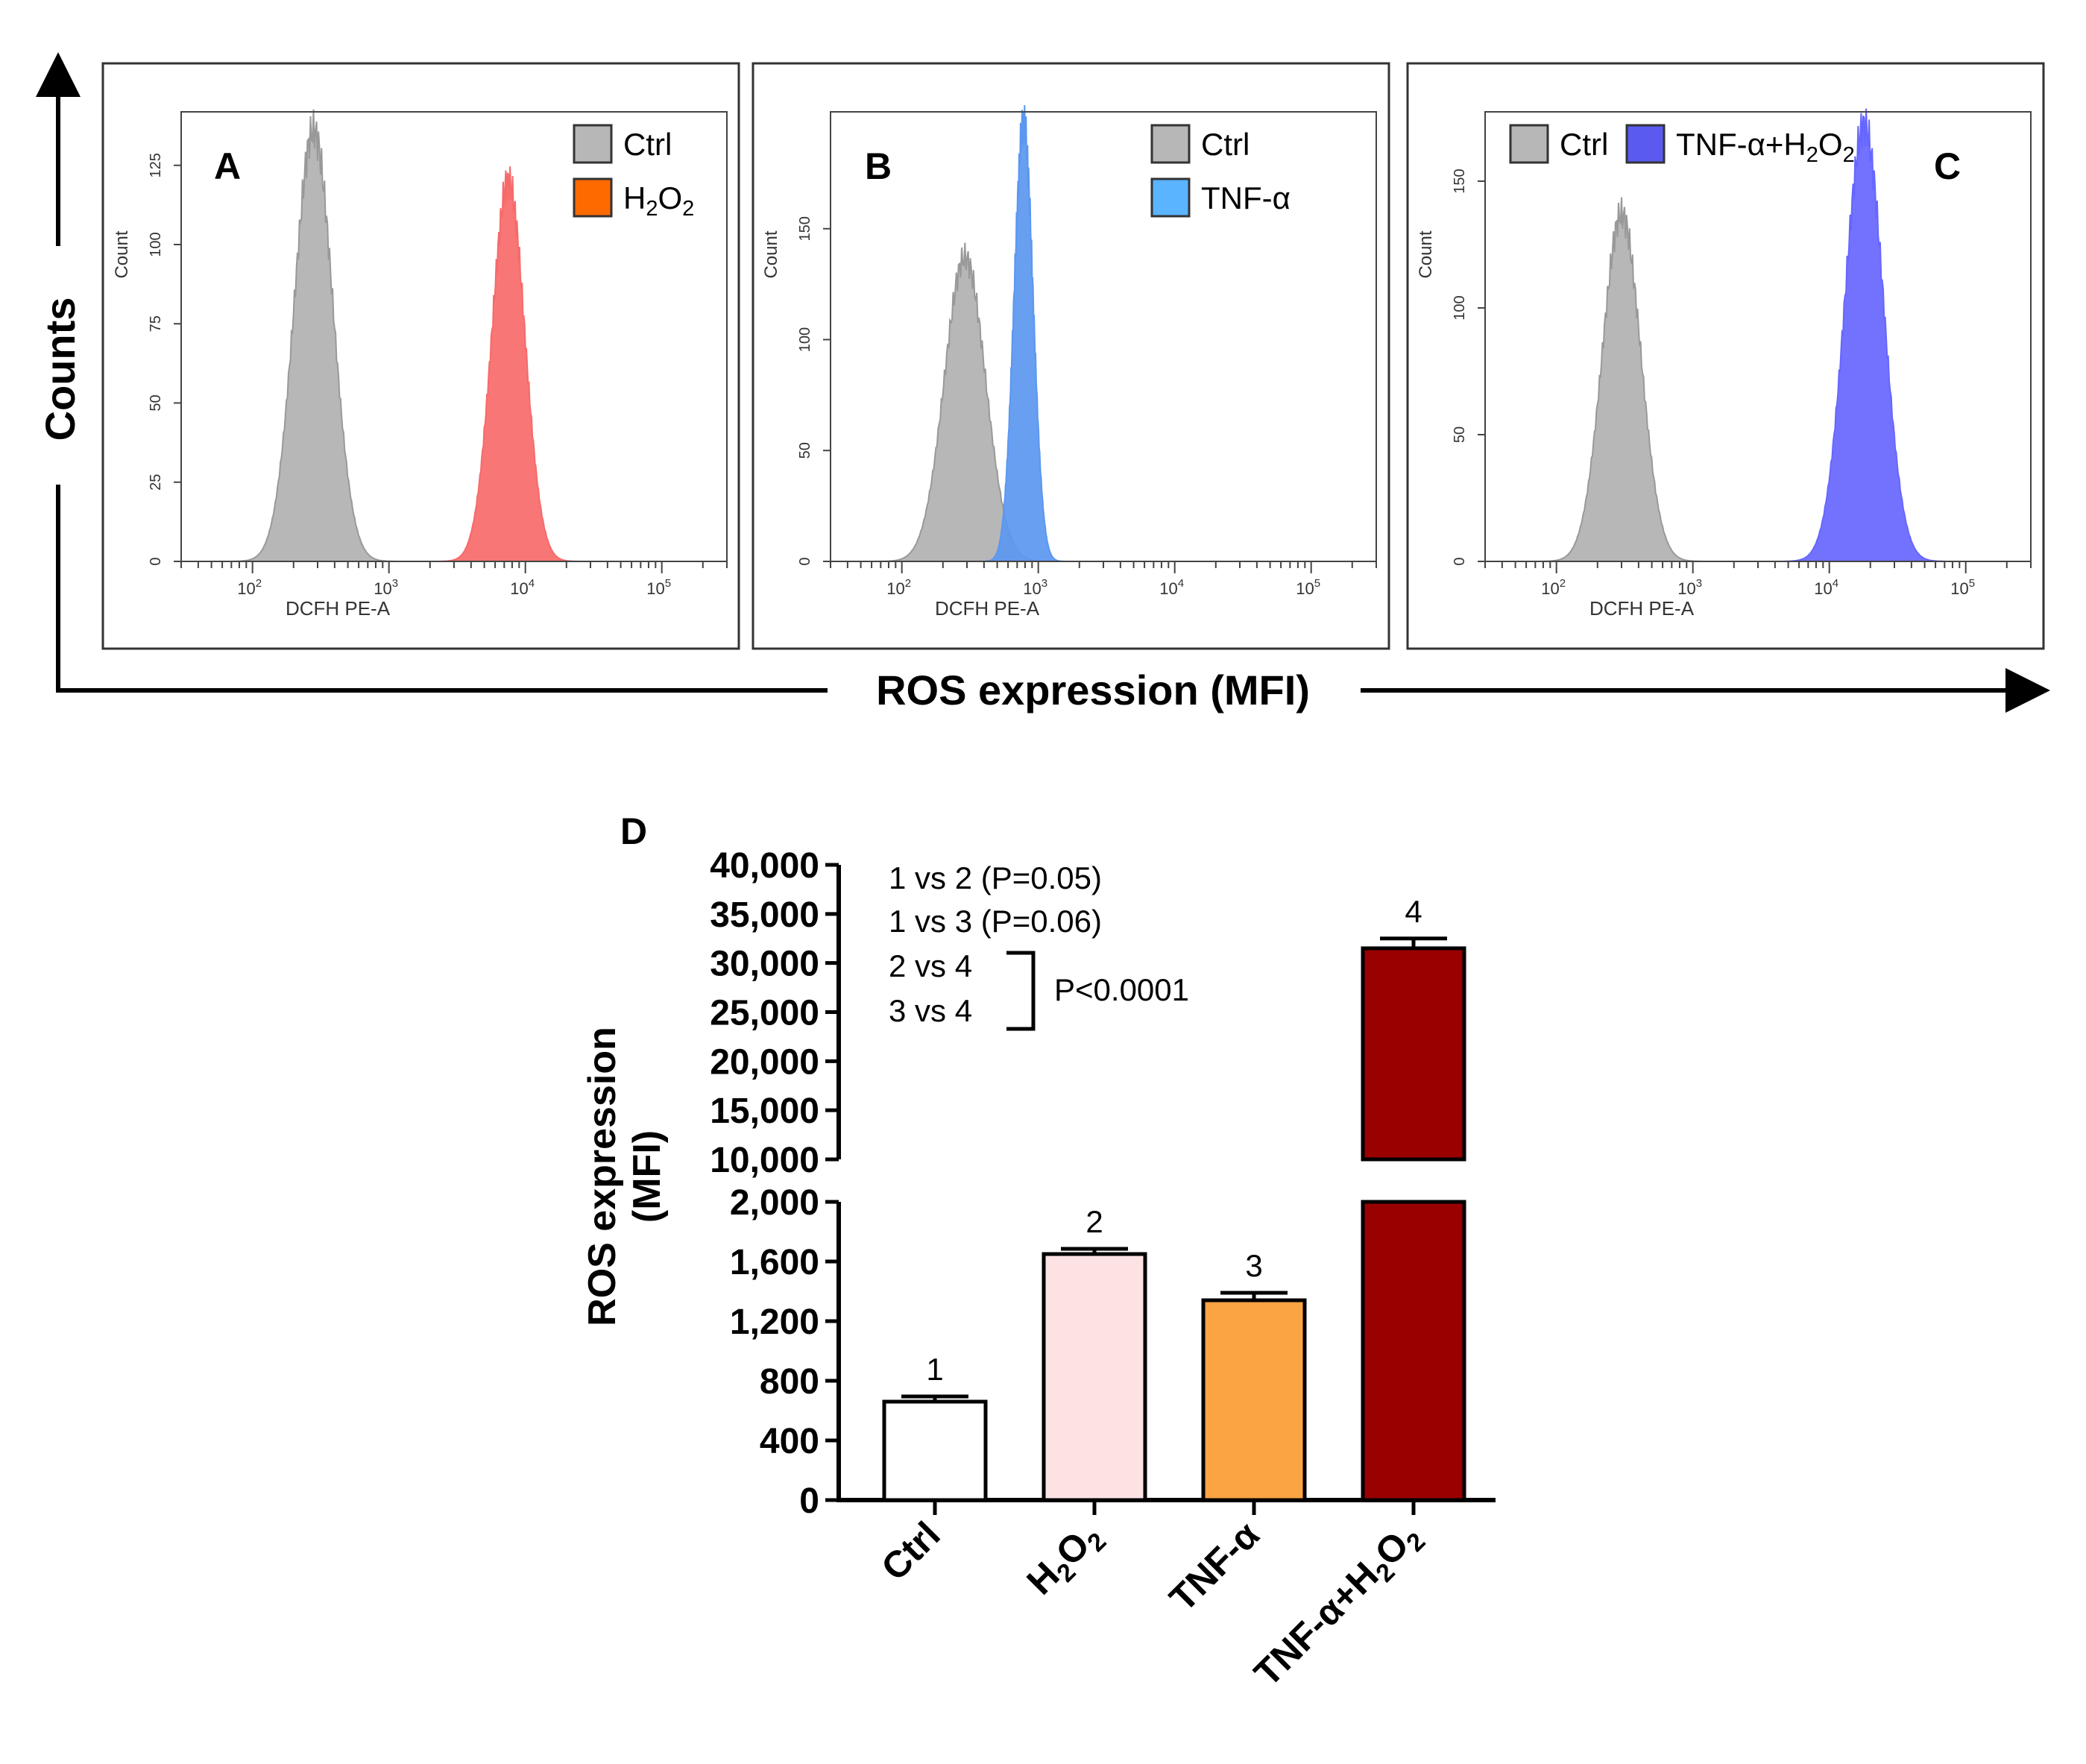  What do you see at coordinates (1947, 166) in the screenshot?
I see `panel-letter: C` at bounding box center [1947, 166].